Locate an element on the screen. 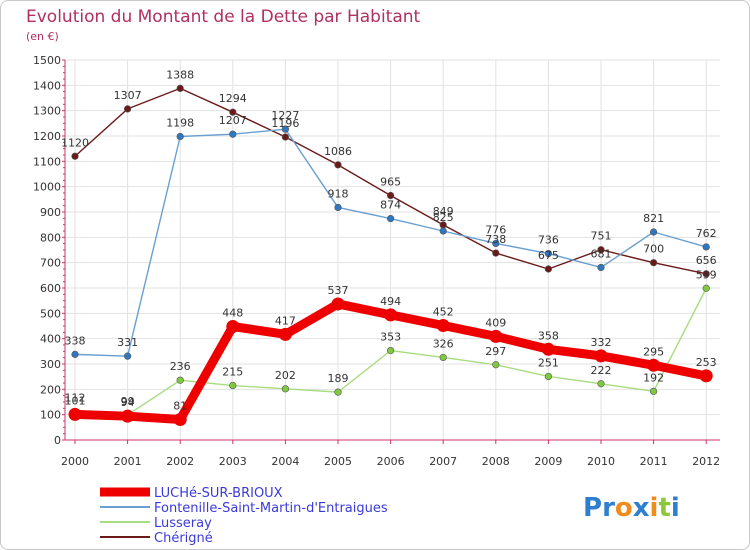 This screenshot has height=550, width=750. x-tick-label: 2011 is located at coordinates (654, 461).